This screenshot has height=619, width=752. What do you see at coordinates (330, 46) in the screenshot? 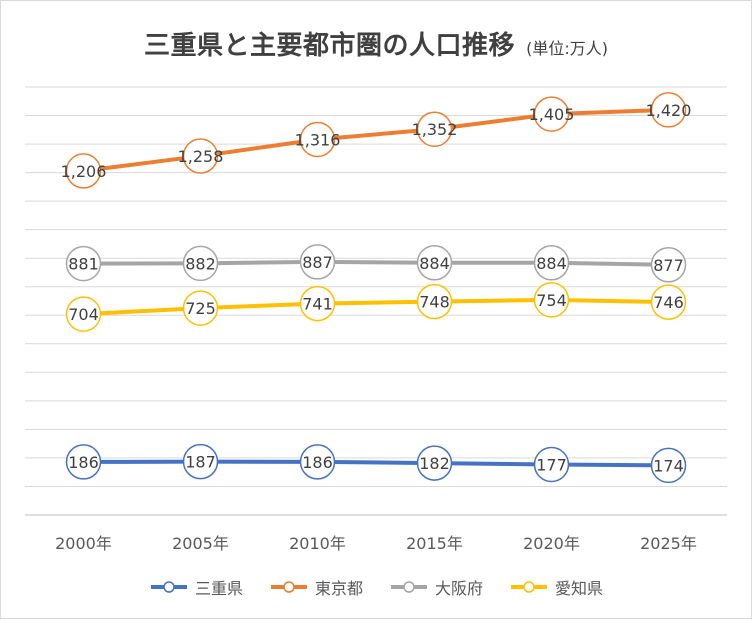
I see `chart-title: 三重県と主要都市圏の人口推移` at bounding box center [330, 46].